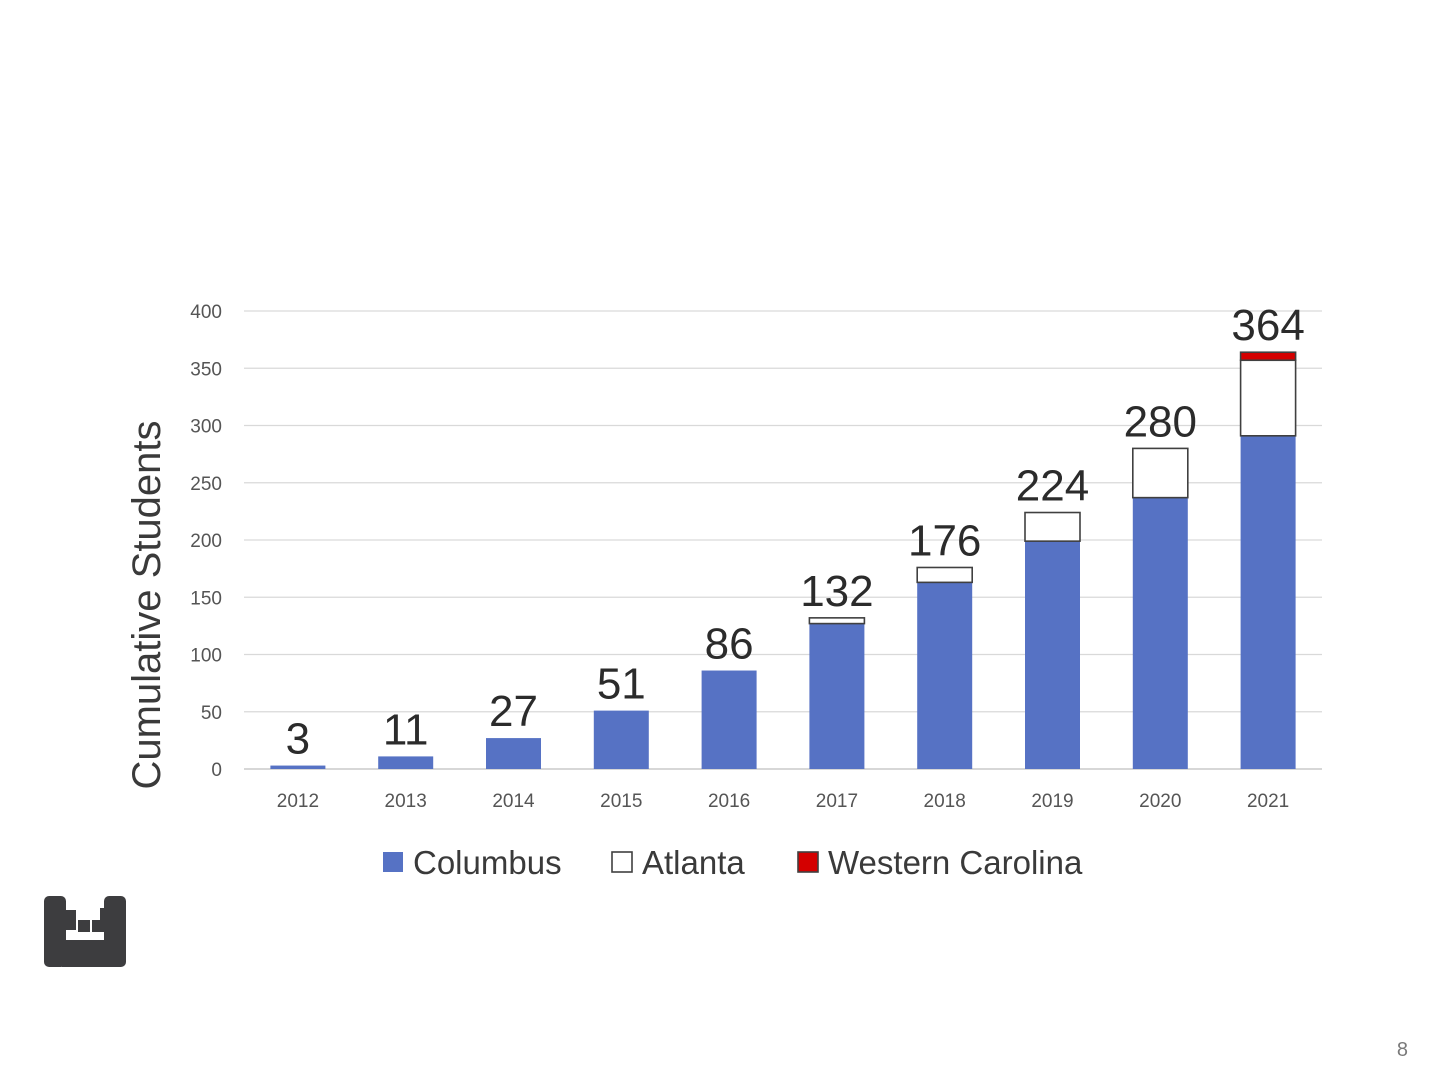 The height and width of the screenshot is (1080, 1440). Describe the element at coordinates (837, 621) in the screenshot. I see `bar-atlanta-2017` at that location.